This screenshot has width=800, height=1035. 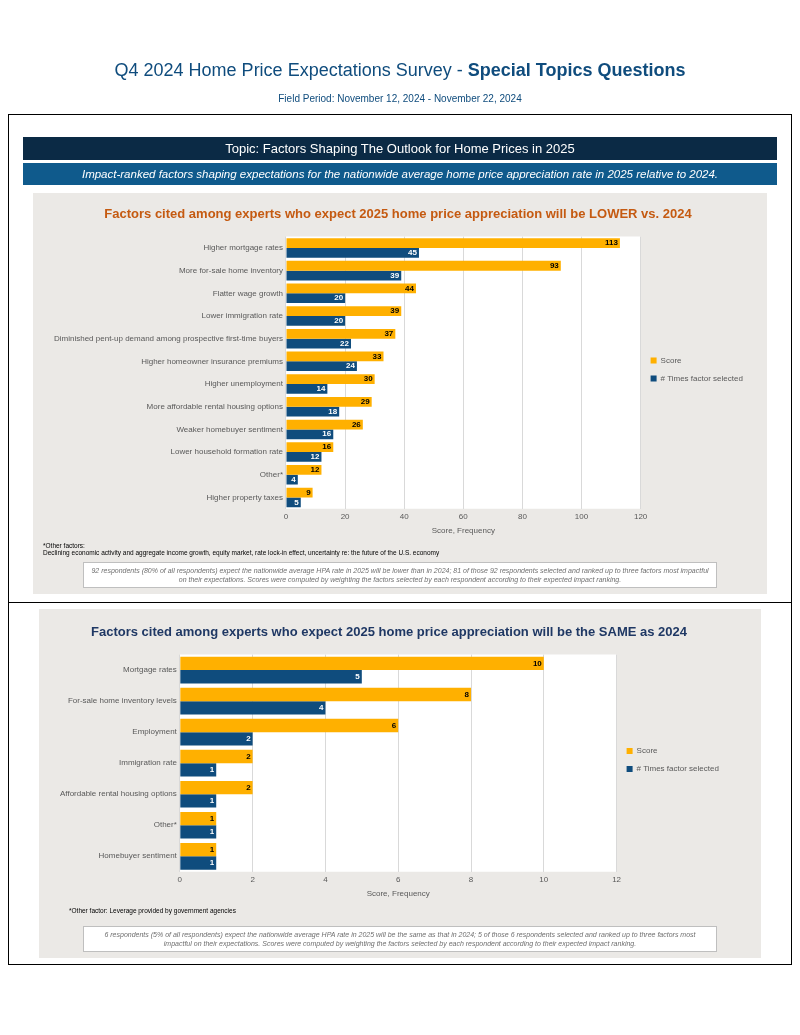 I want to click on x-tick-label: 6, so click(x=398, y=879).